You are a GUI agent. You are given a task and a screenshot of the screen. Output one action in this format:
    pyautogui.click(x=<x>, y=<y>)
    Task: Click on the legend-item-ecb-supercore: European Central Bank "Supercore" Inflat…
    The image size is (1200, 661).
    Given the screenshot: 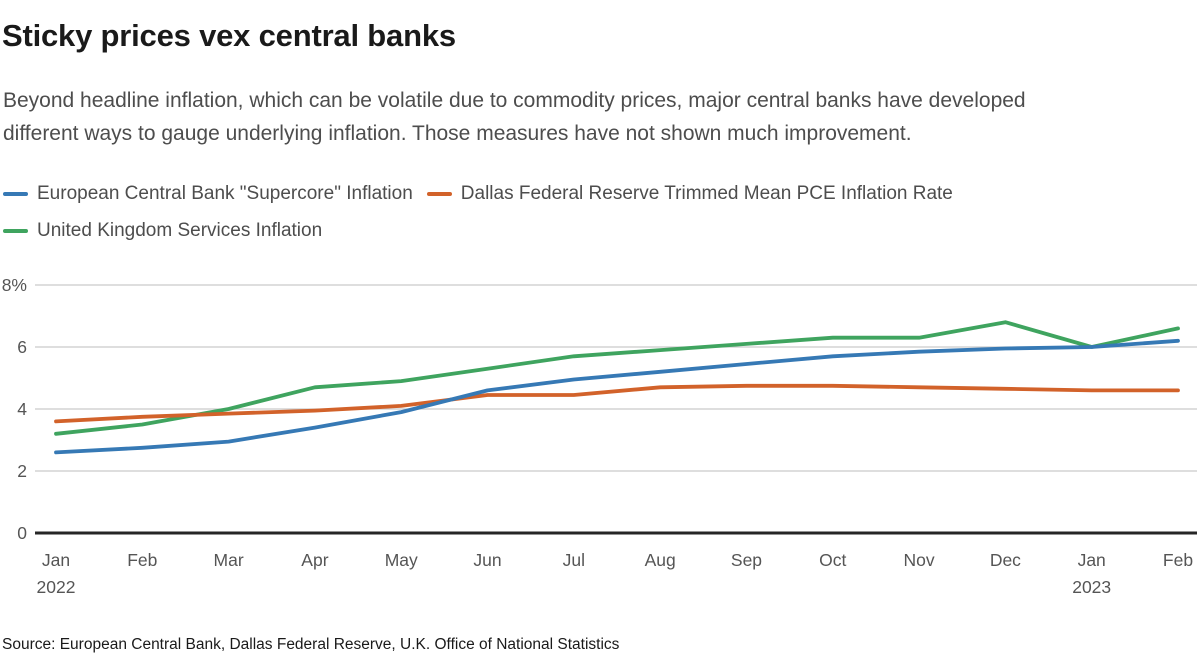 What is the action you would take?
    pyautogui.click(x=208, y=194)
    